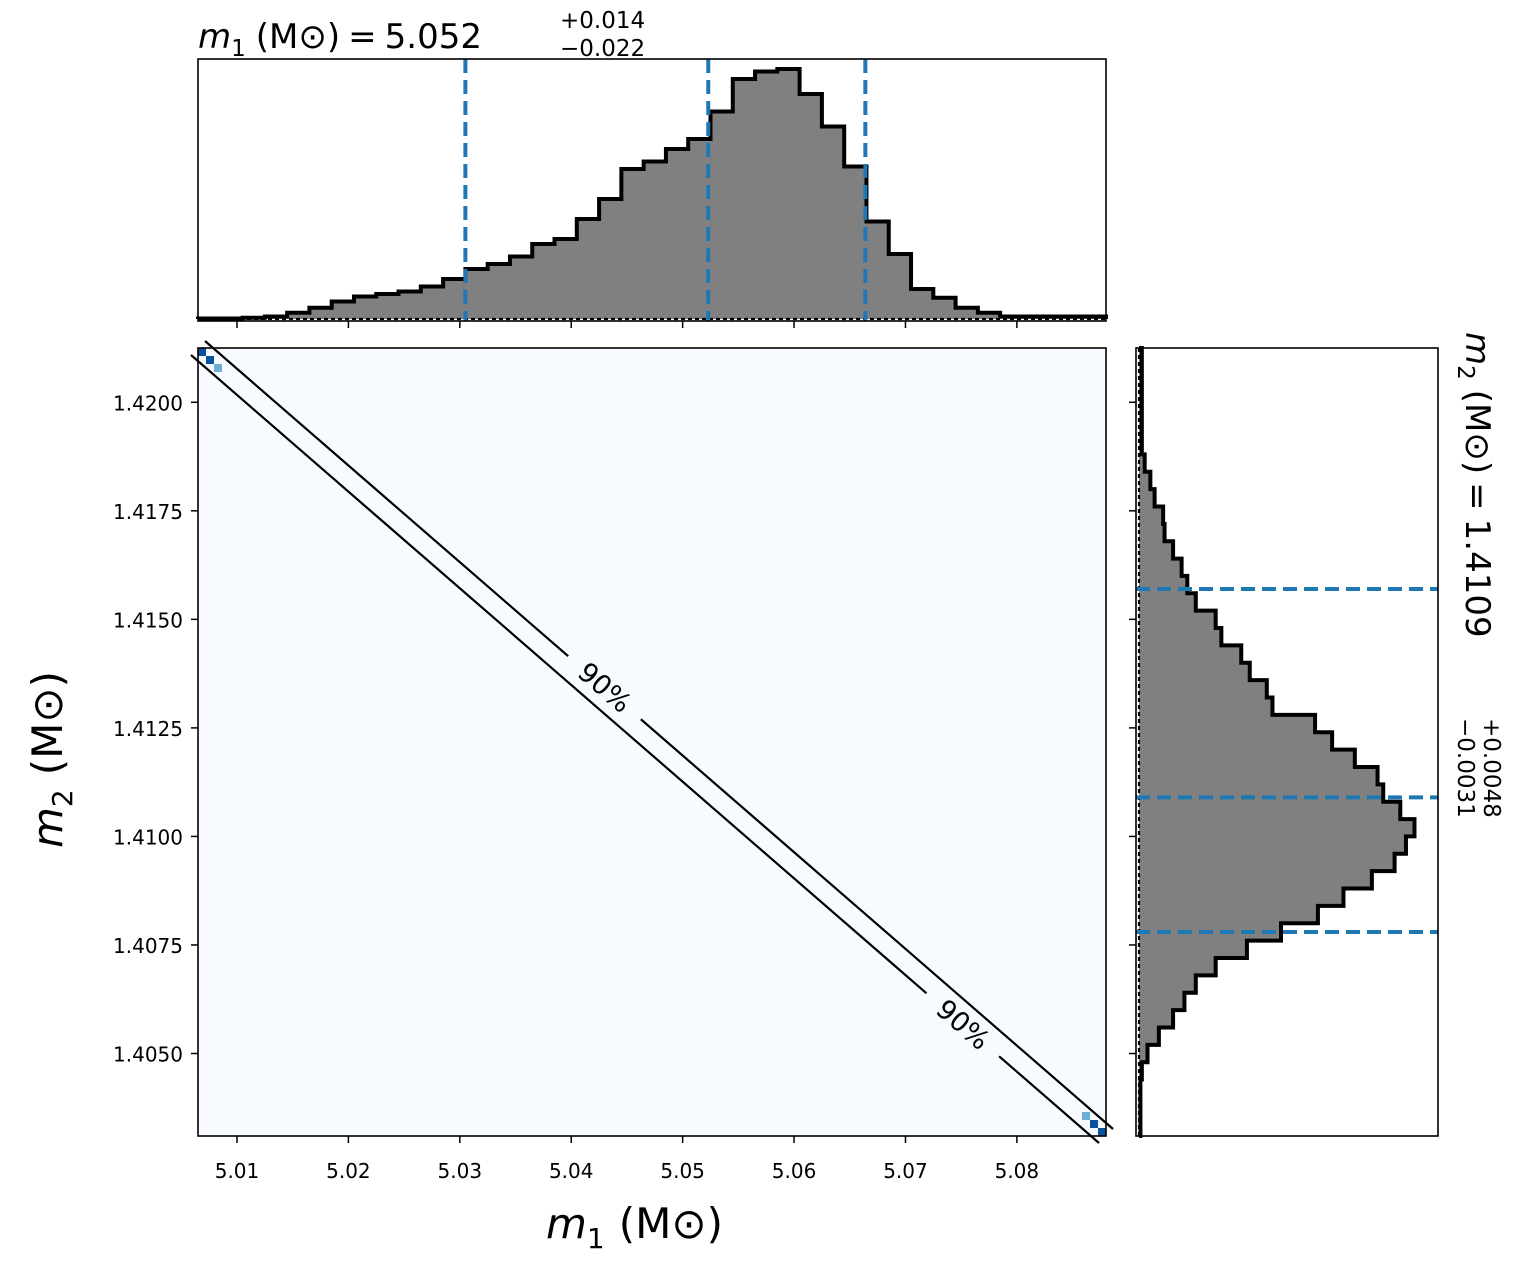 The height and width of the screenshot is (1266, 1527). I want to click on y-tick-label: 1.4150, so click(148, 620).